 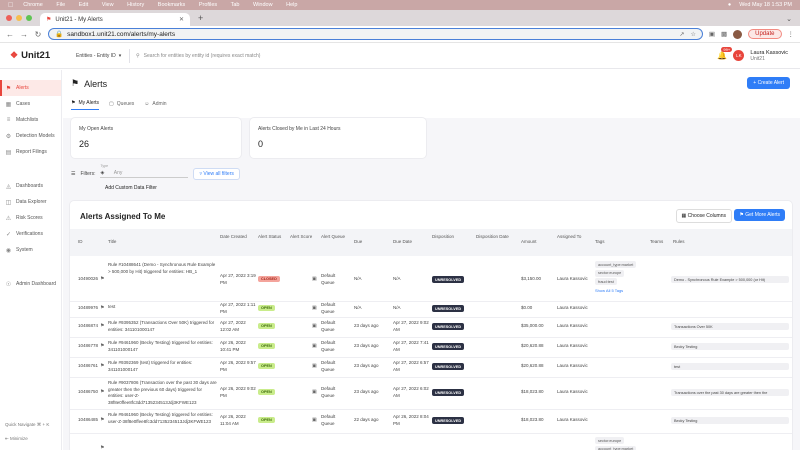 What do you see at coordinates (30, 136) in the screenshot?
I see `sidebar-item-detection-models: ⚙ Detection Models` at bounding box center [30, 136].